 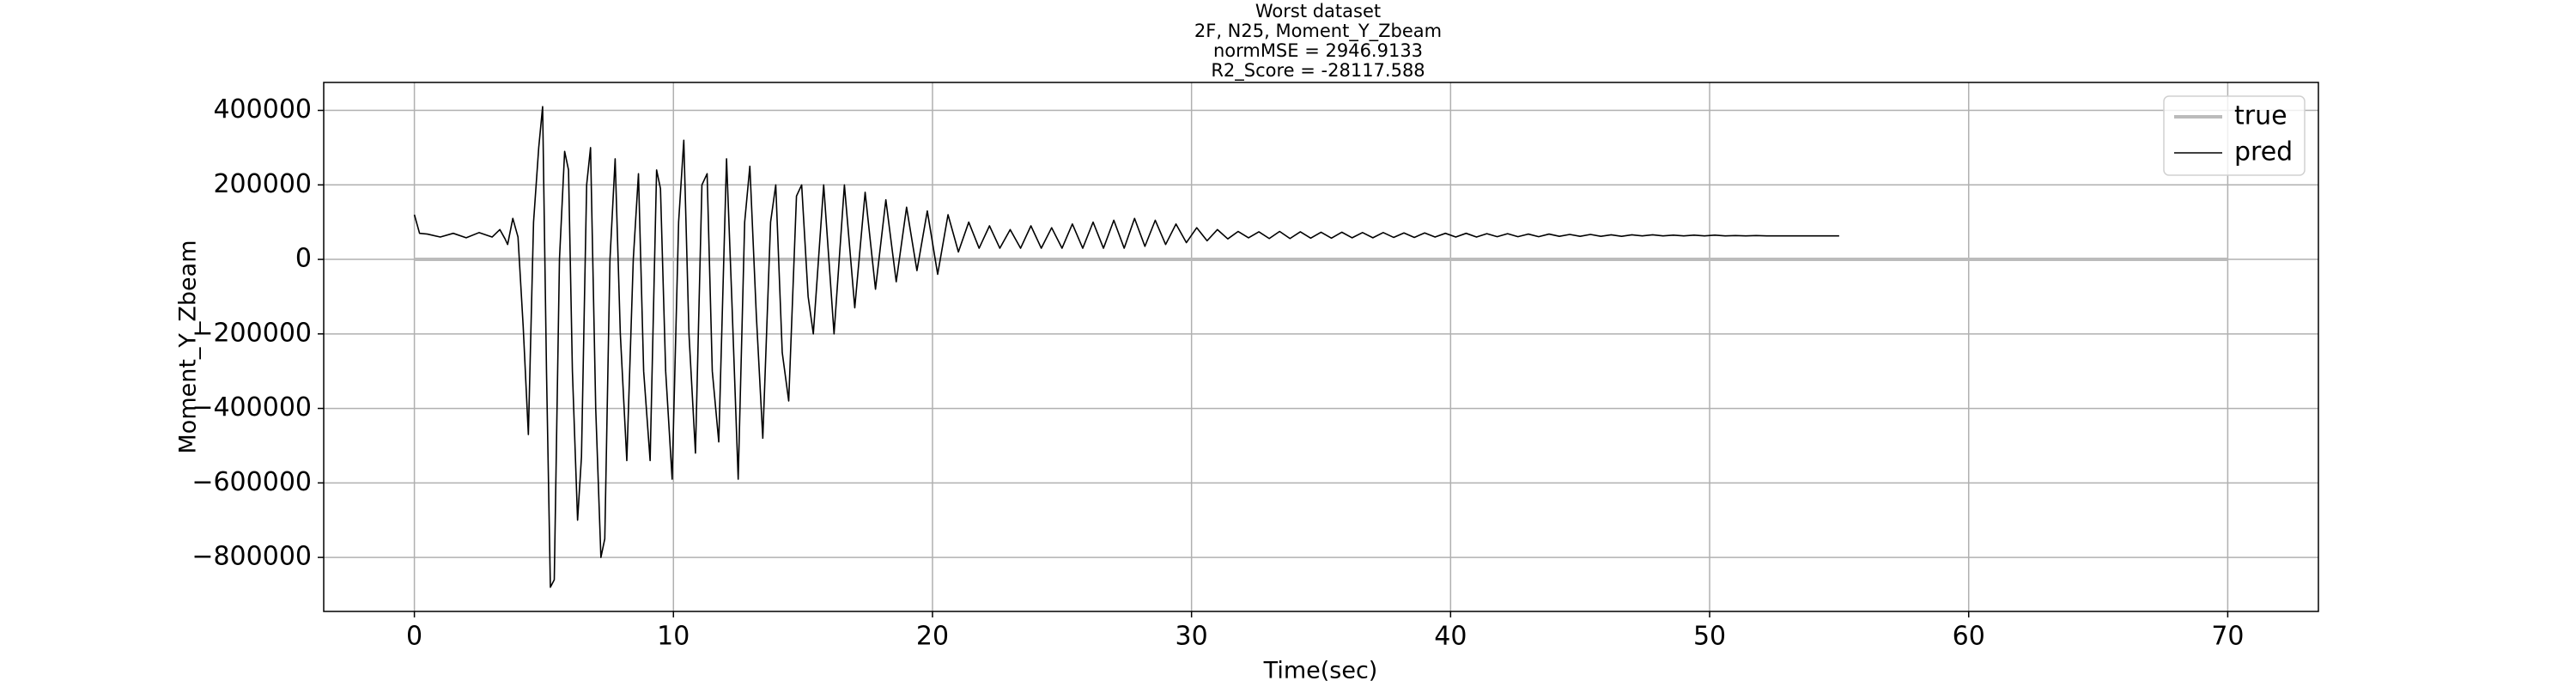 What do you see at coordinates (1451, 637) in the screenshot?
I see `x-tick-label: 40` at bounding box center [1451, 637].